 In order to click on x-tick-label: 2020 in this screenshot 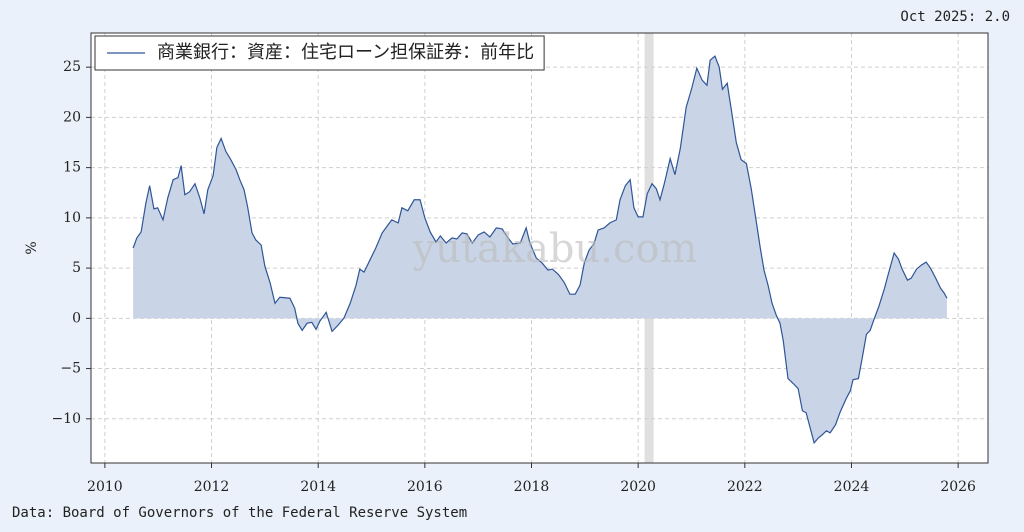, I will do `click(638, 487)`.